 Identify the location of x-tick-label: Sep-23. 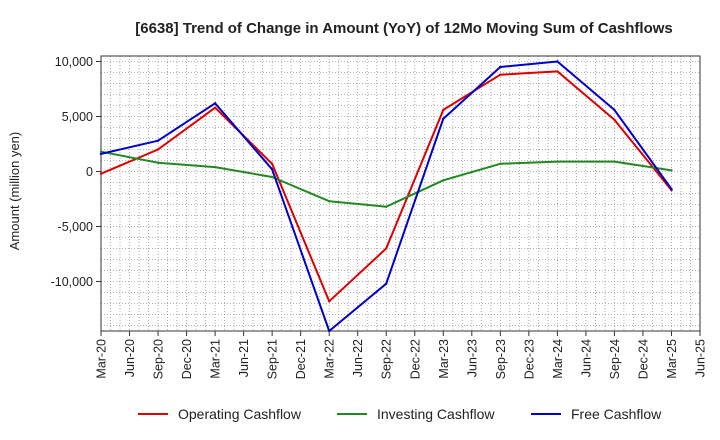
(501, 359).